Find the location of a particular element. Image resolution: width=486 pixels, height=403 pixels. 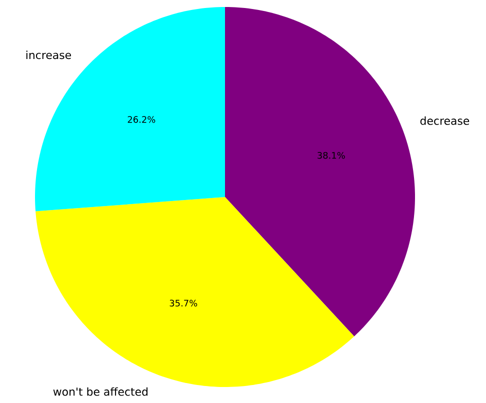

slice-label: decrease is located at coordinates (445, 120).